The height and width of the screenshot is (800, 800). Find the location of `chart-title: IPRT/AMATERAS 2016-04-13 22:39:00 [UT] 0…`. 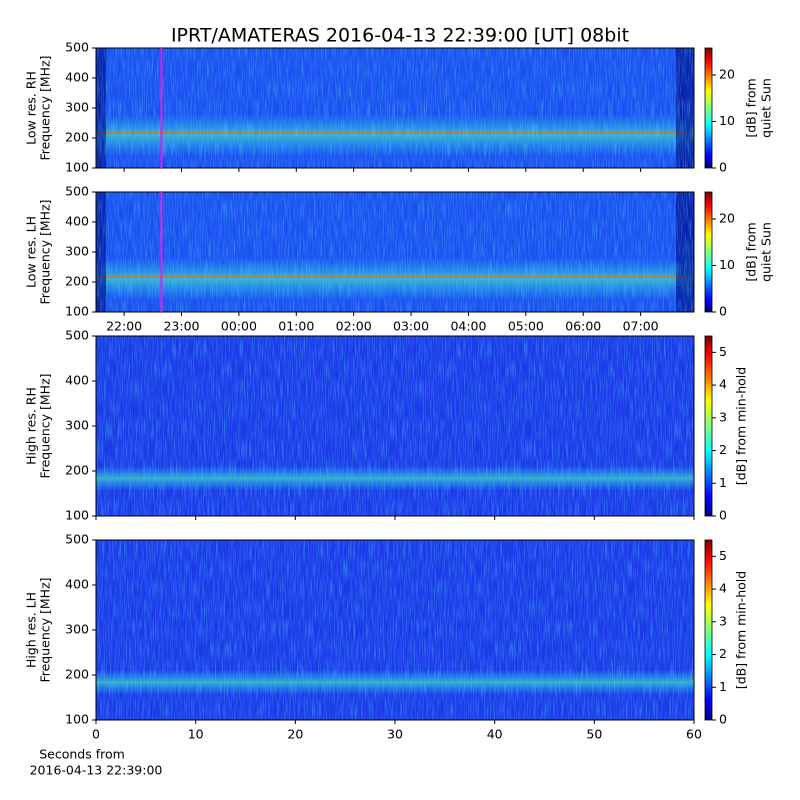

chart-title: IPRT/AMATERAS 2016-04-13 22:39:00 [UT] 0… is located at coordinates (400, 36).